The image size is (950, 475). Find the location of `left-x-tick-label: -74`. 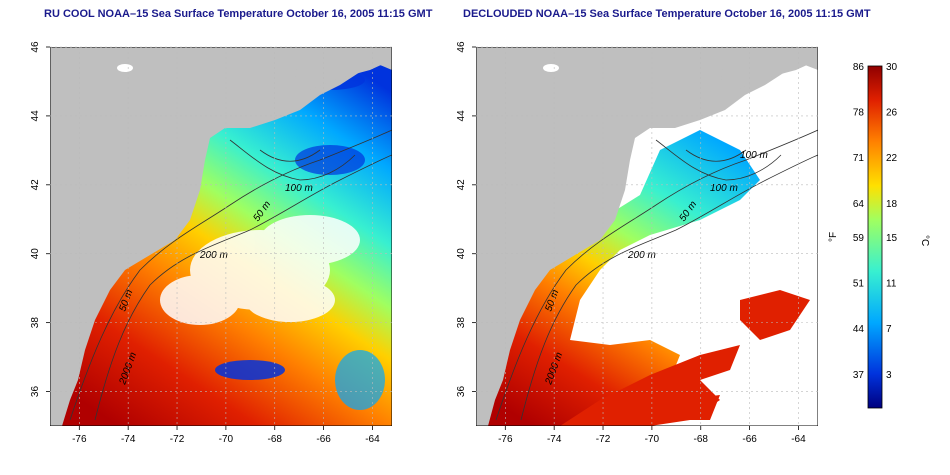

left-x-tick-label: -74 is located at coordinates (128, 439).